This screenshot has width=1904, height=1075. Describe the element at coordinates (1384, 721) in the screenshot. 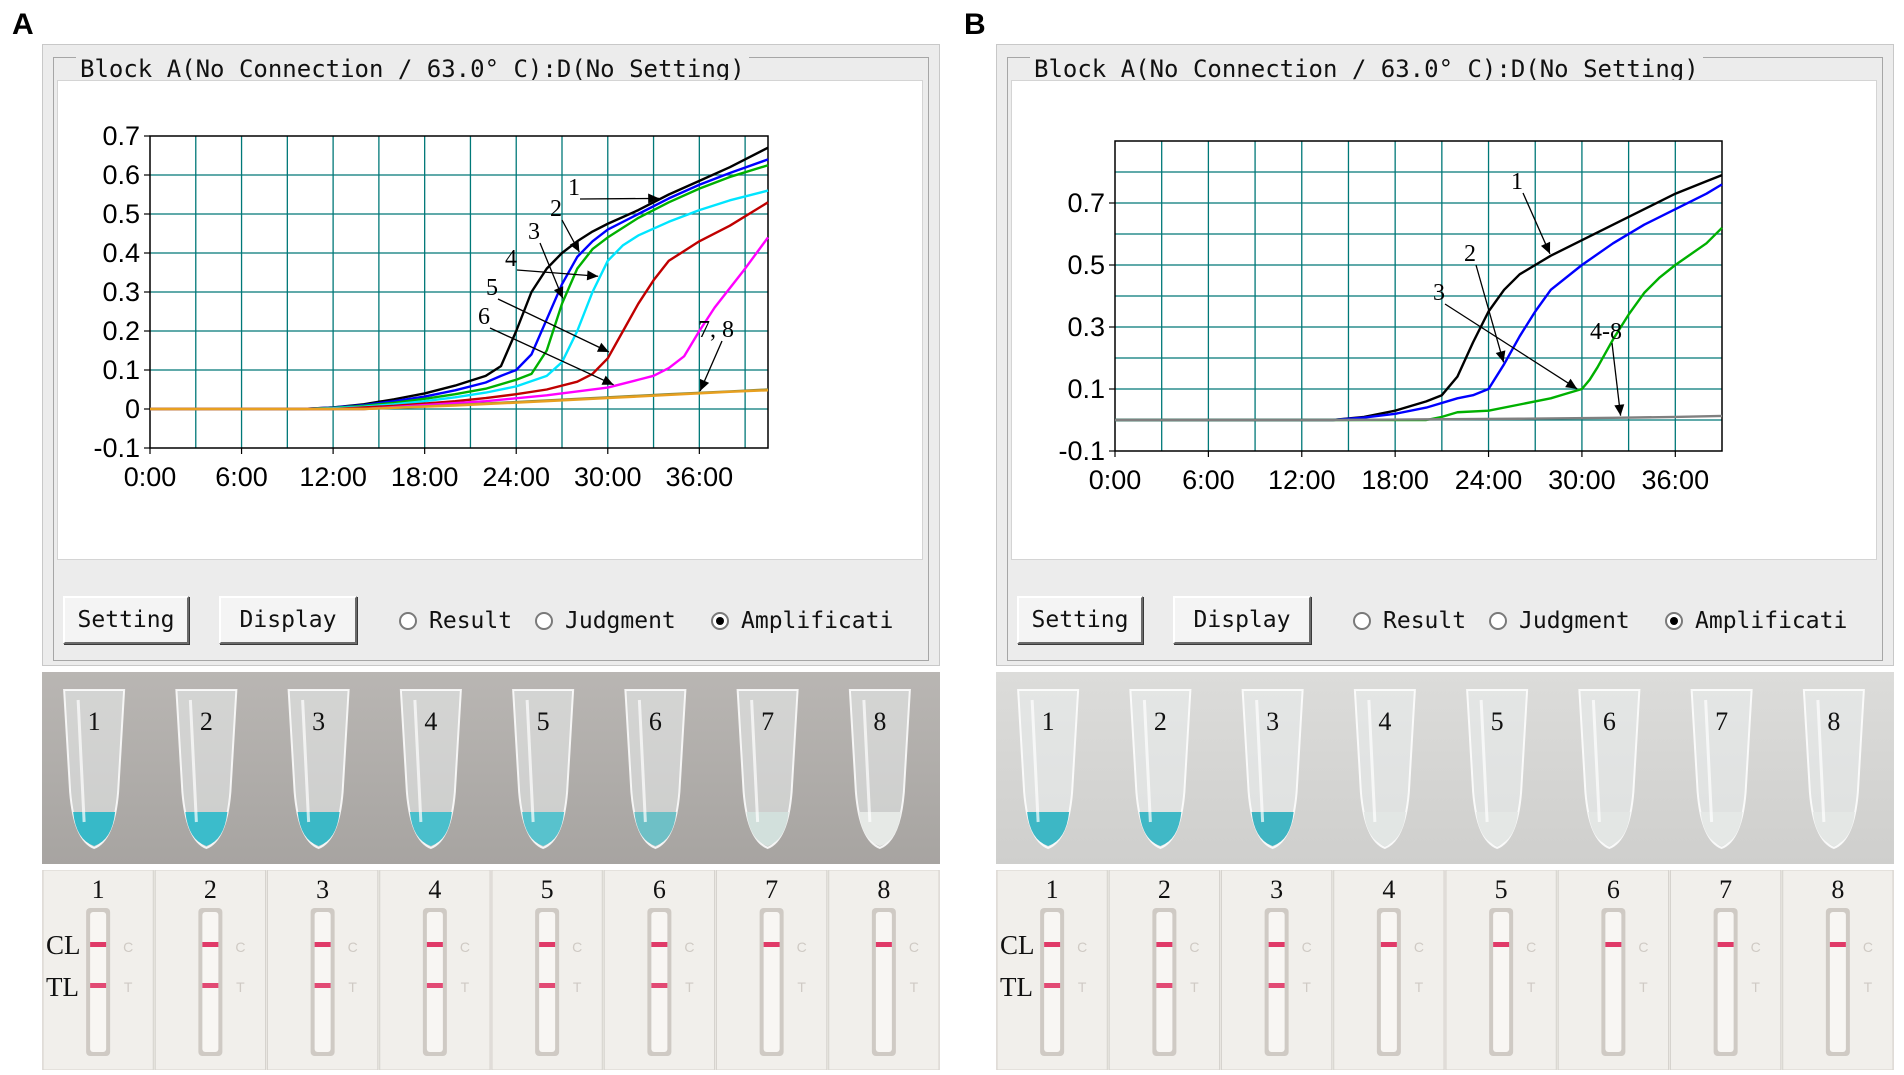

I see `tube-number-label: 4` at that location.